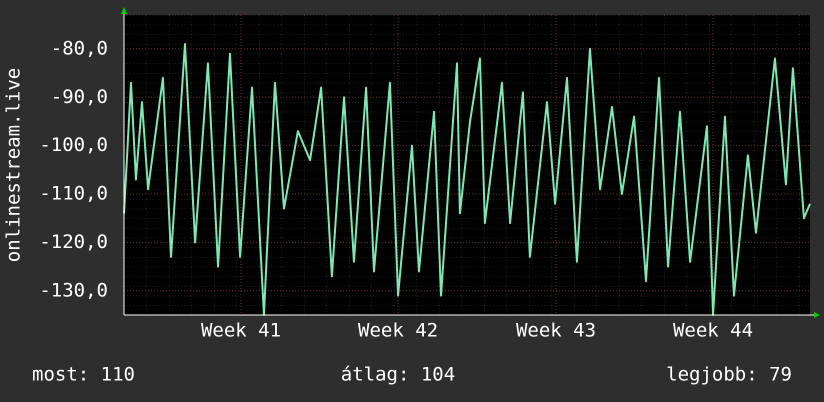  Describe the element at coordinates (73, 242) in the screenshot. I see `y-tick-label: -120,0` at that location.